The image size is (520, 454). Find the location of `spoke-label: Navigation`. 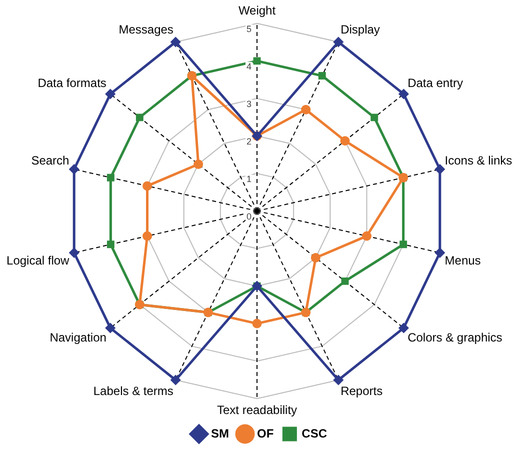

spoke-label: Navigation is located at coordinates (78, 337).